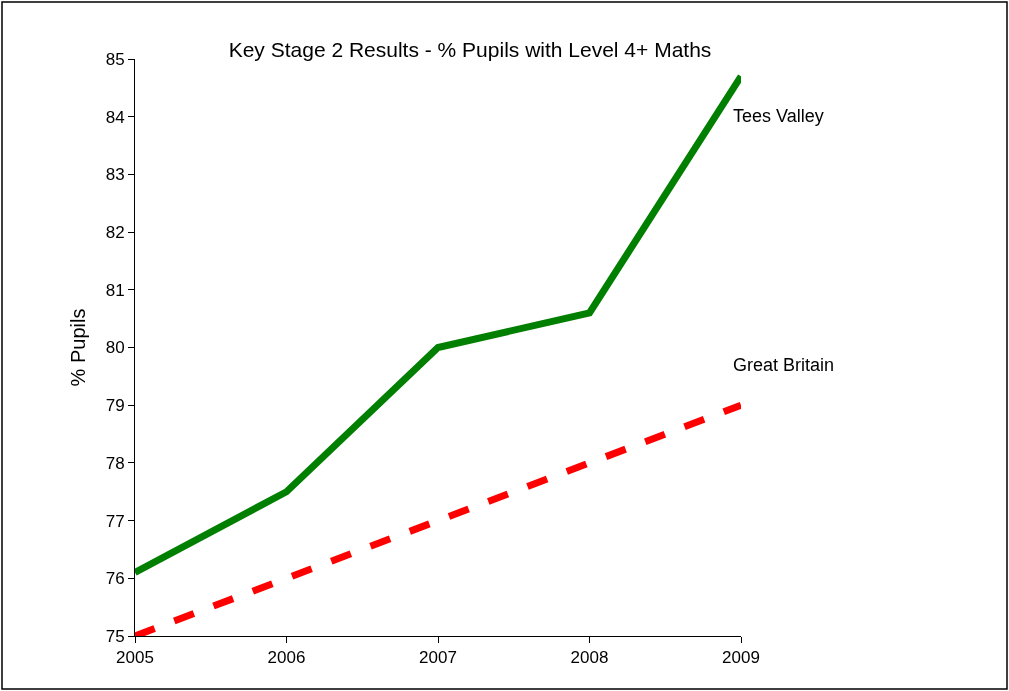 The image size is (1009, 691). Describe the element at coordinates (115, 636) in the screenshot. I see `y-tick-label: 75` at that location.